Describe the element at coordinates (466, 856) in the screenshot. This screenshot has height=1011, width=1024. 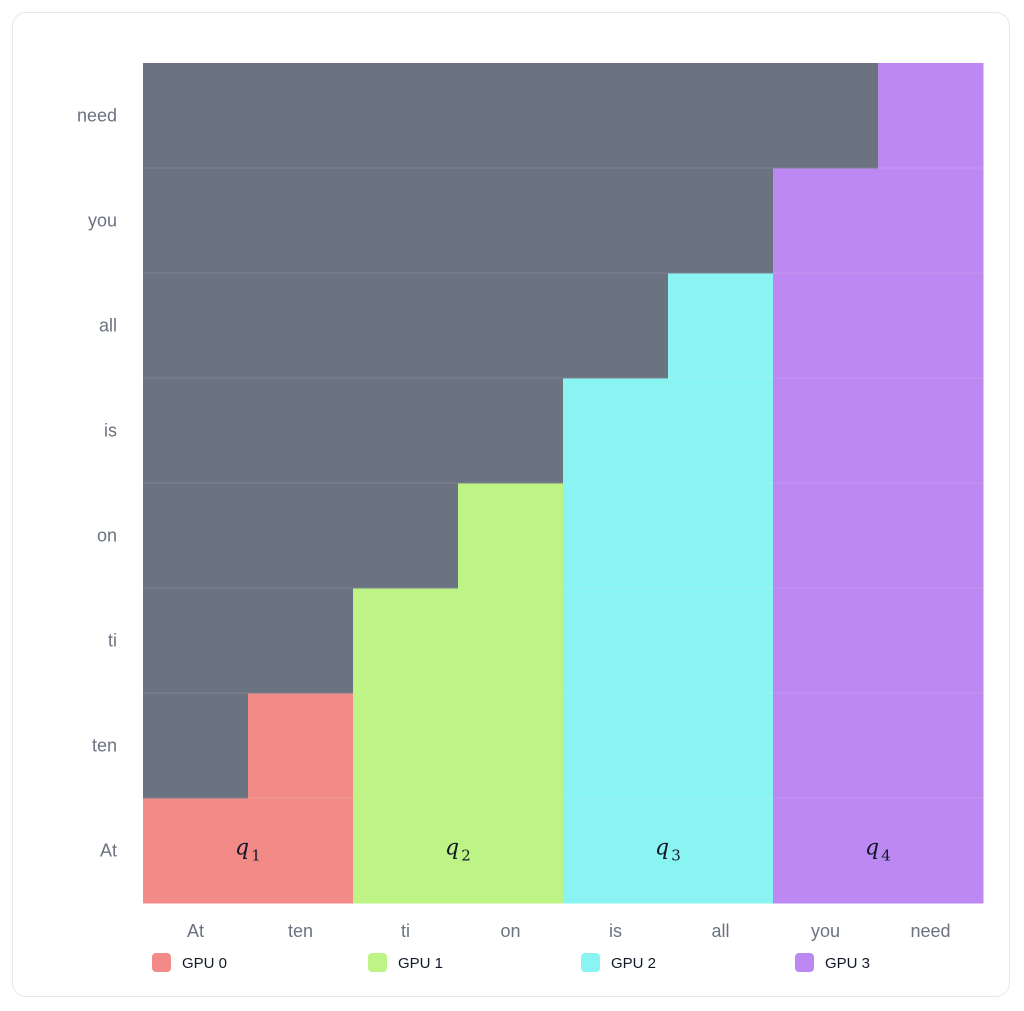
I see `group-query-subscript: 2` at that location.